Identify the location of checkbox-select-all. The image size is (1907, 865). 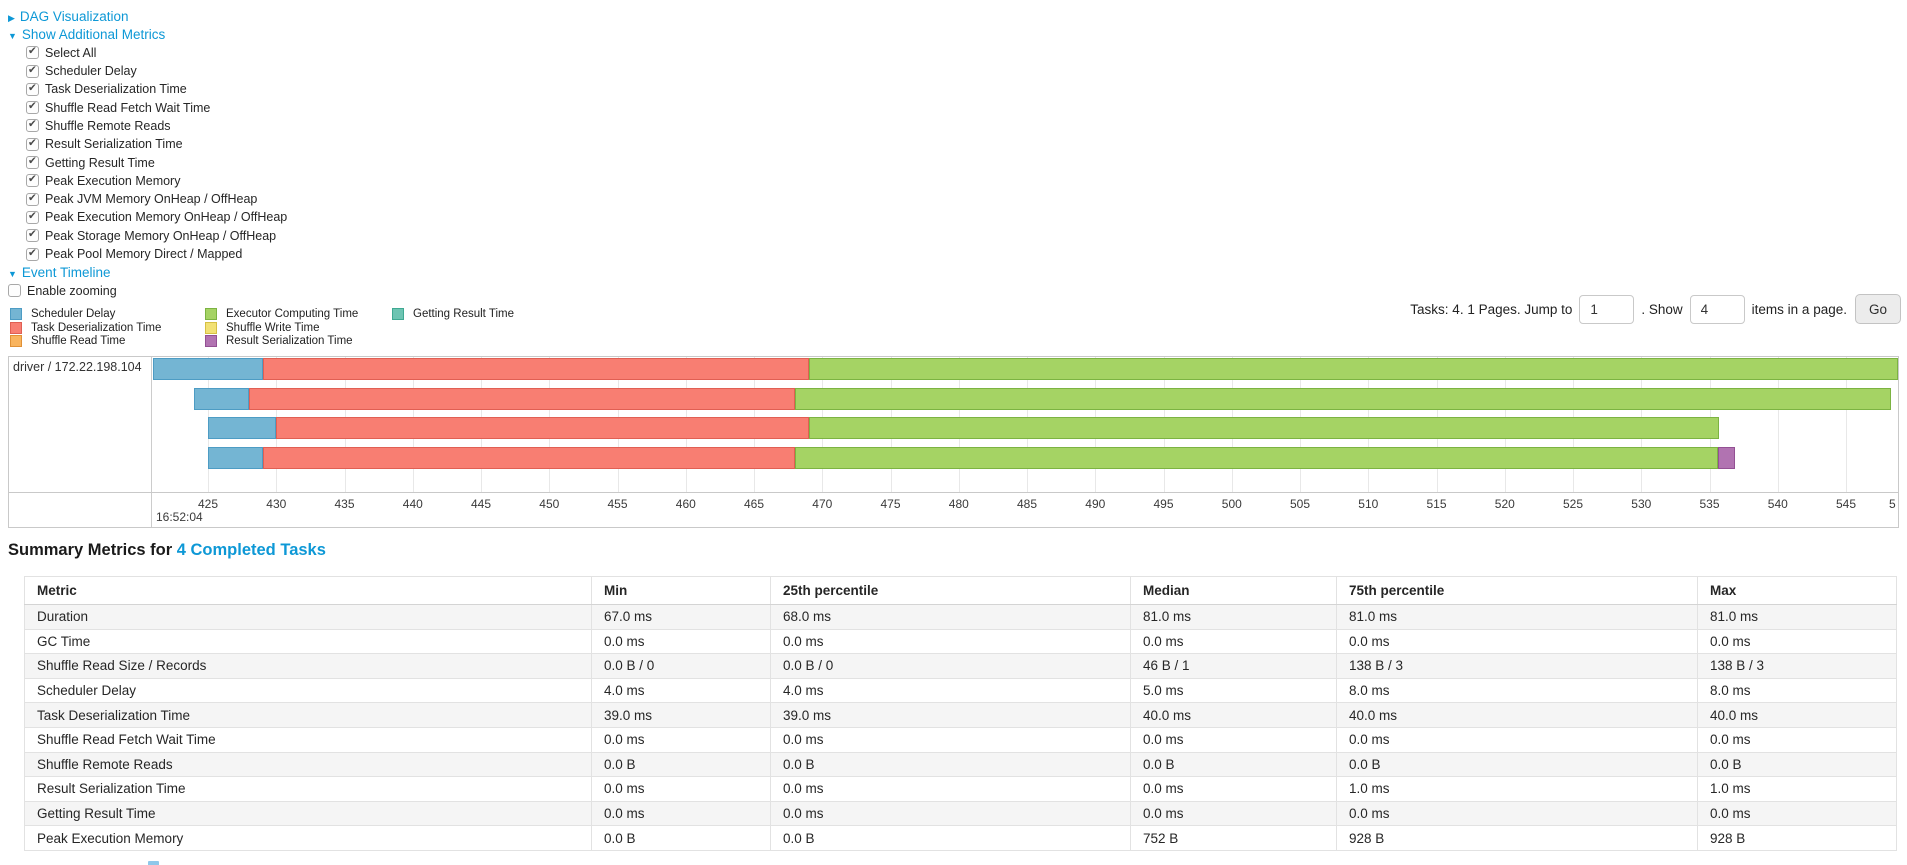
(32, 52).